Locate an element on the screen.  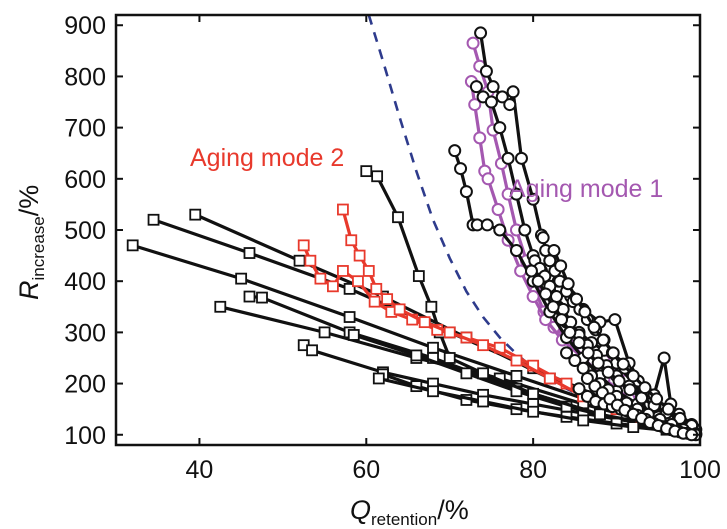
x-tick-label: 100 is located at coordinates (700, 470).